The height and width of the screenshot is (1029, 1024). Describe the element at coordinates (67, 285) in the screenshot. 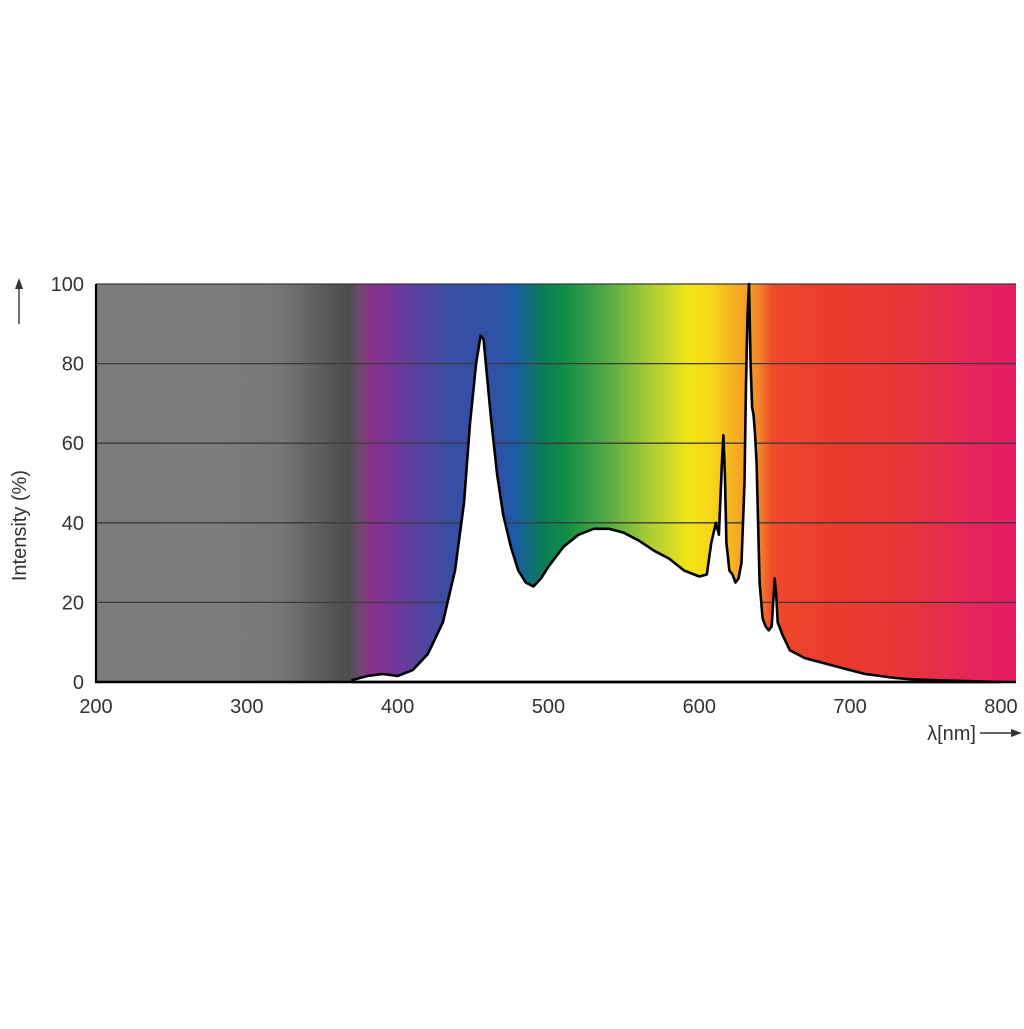

I see `y-tick-label-100: 100` at that location.